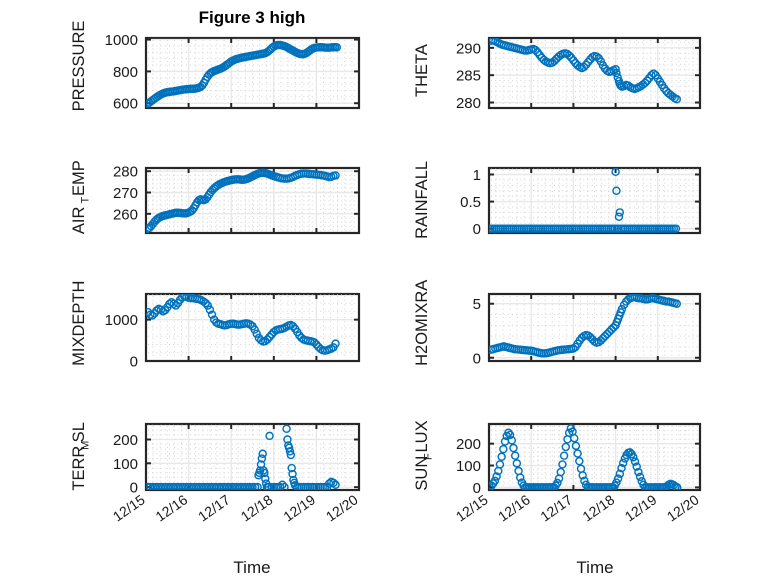 The height and width of the screenshot is (583, 778). What do you see at coordinates (125, 72) in the screenshot?
I see `y-tick-label: 800` at bounding box center [125, 72].